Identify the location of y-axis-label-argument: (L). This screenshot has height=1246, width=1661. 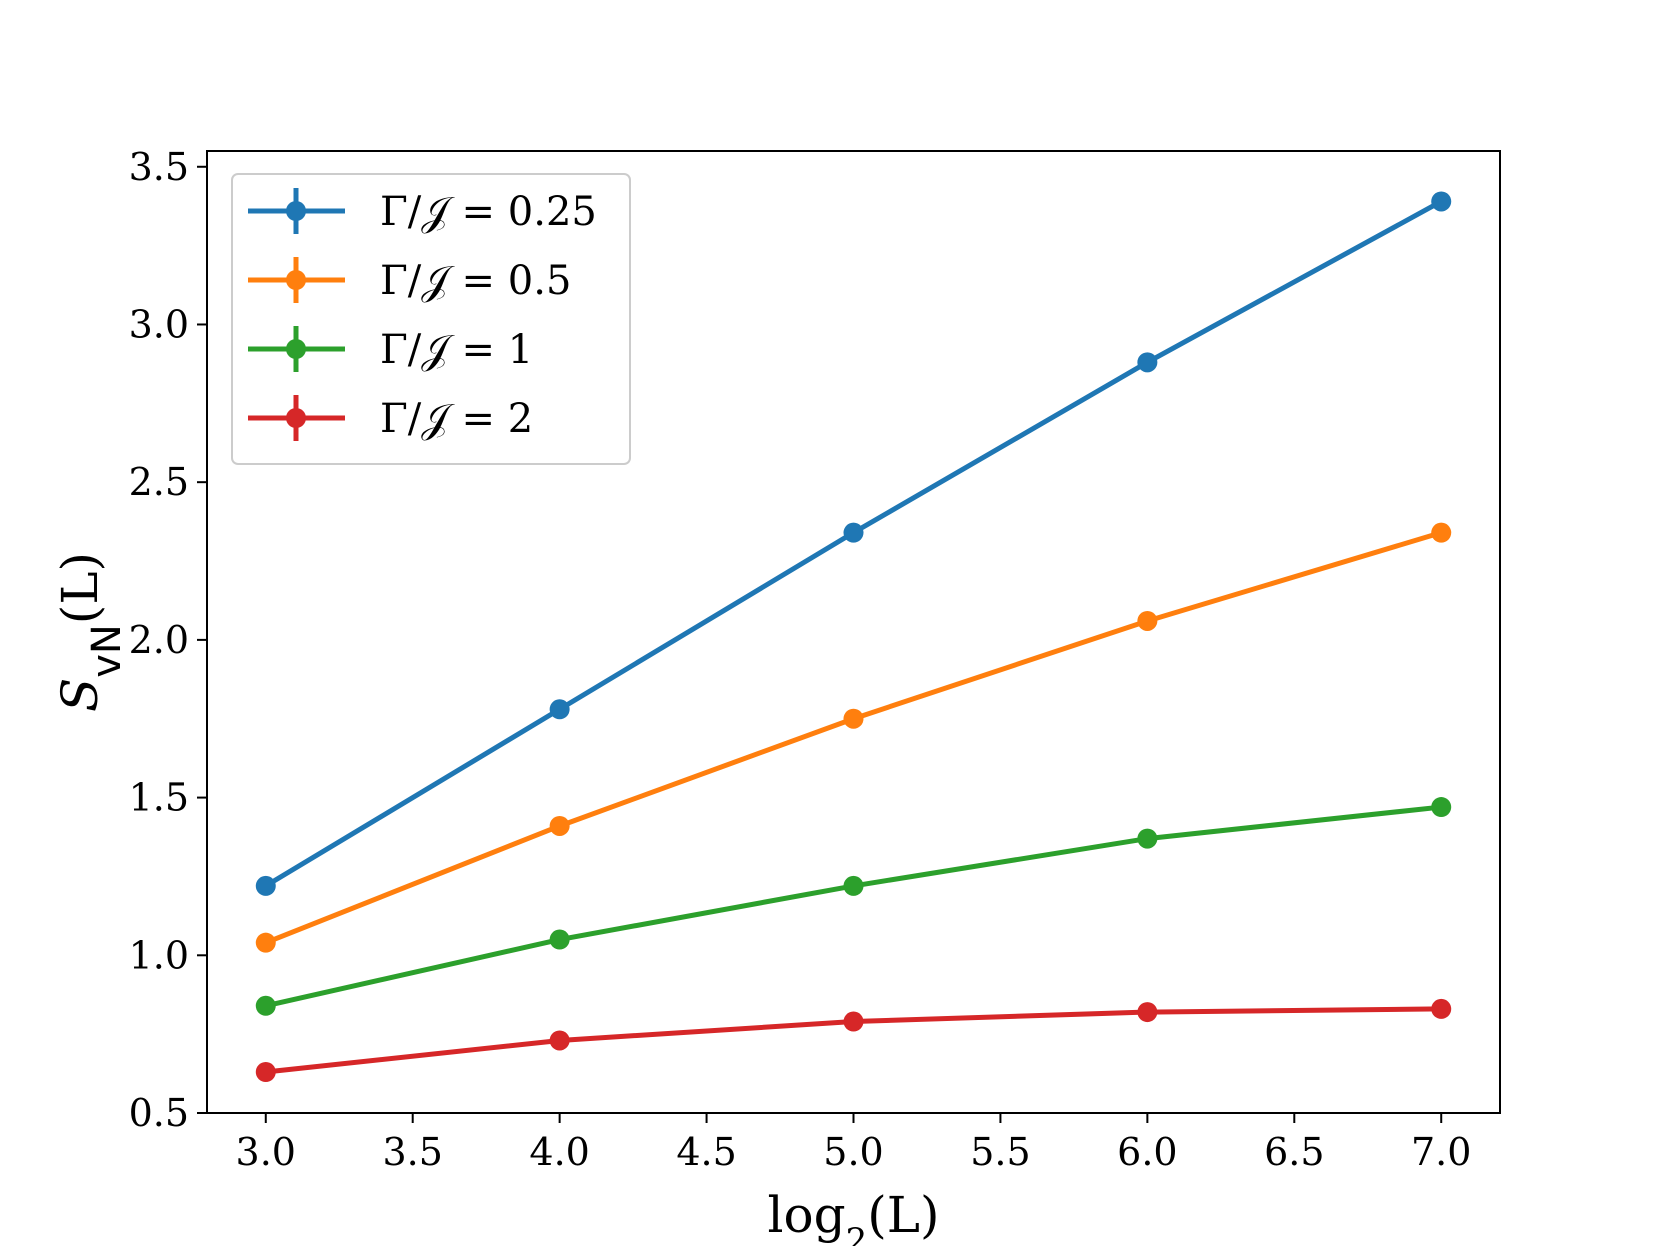
(80, 588).